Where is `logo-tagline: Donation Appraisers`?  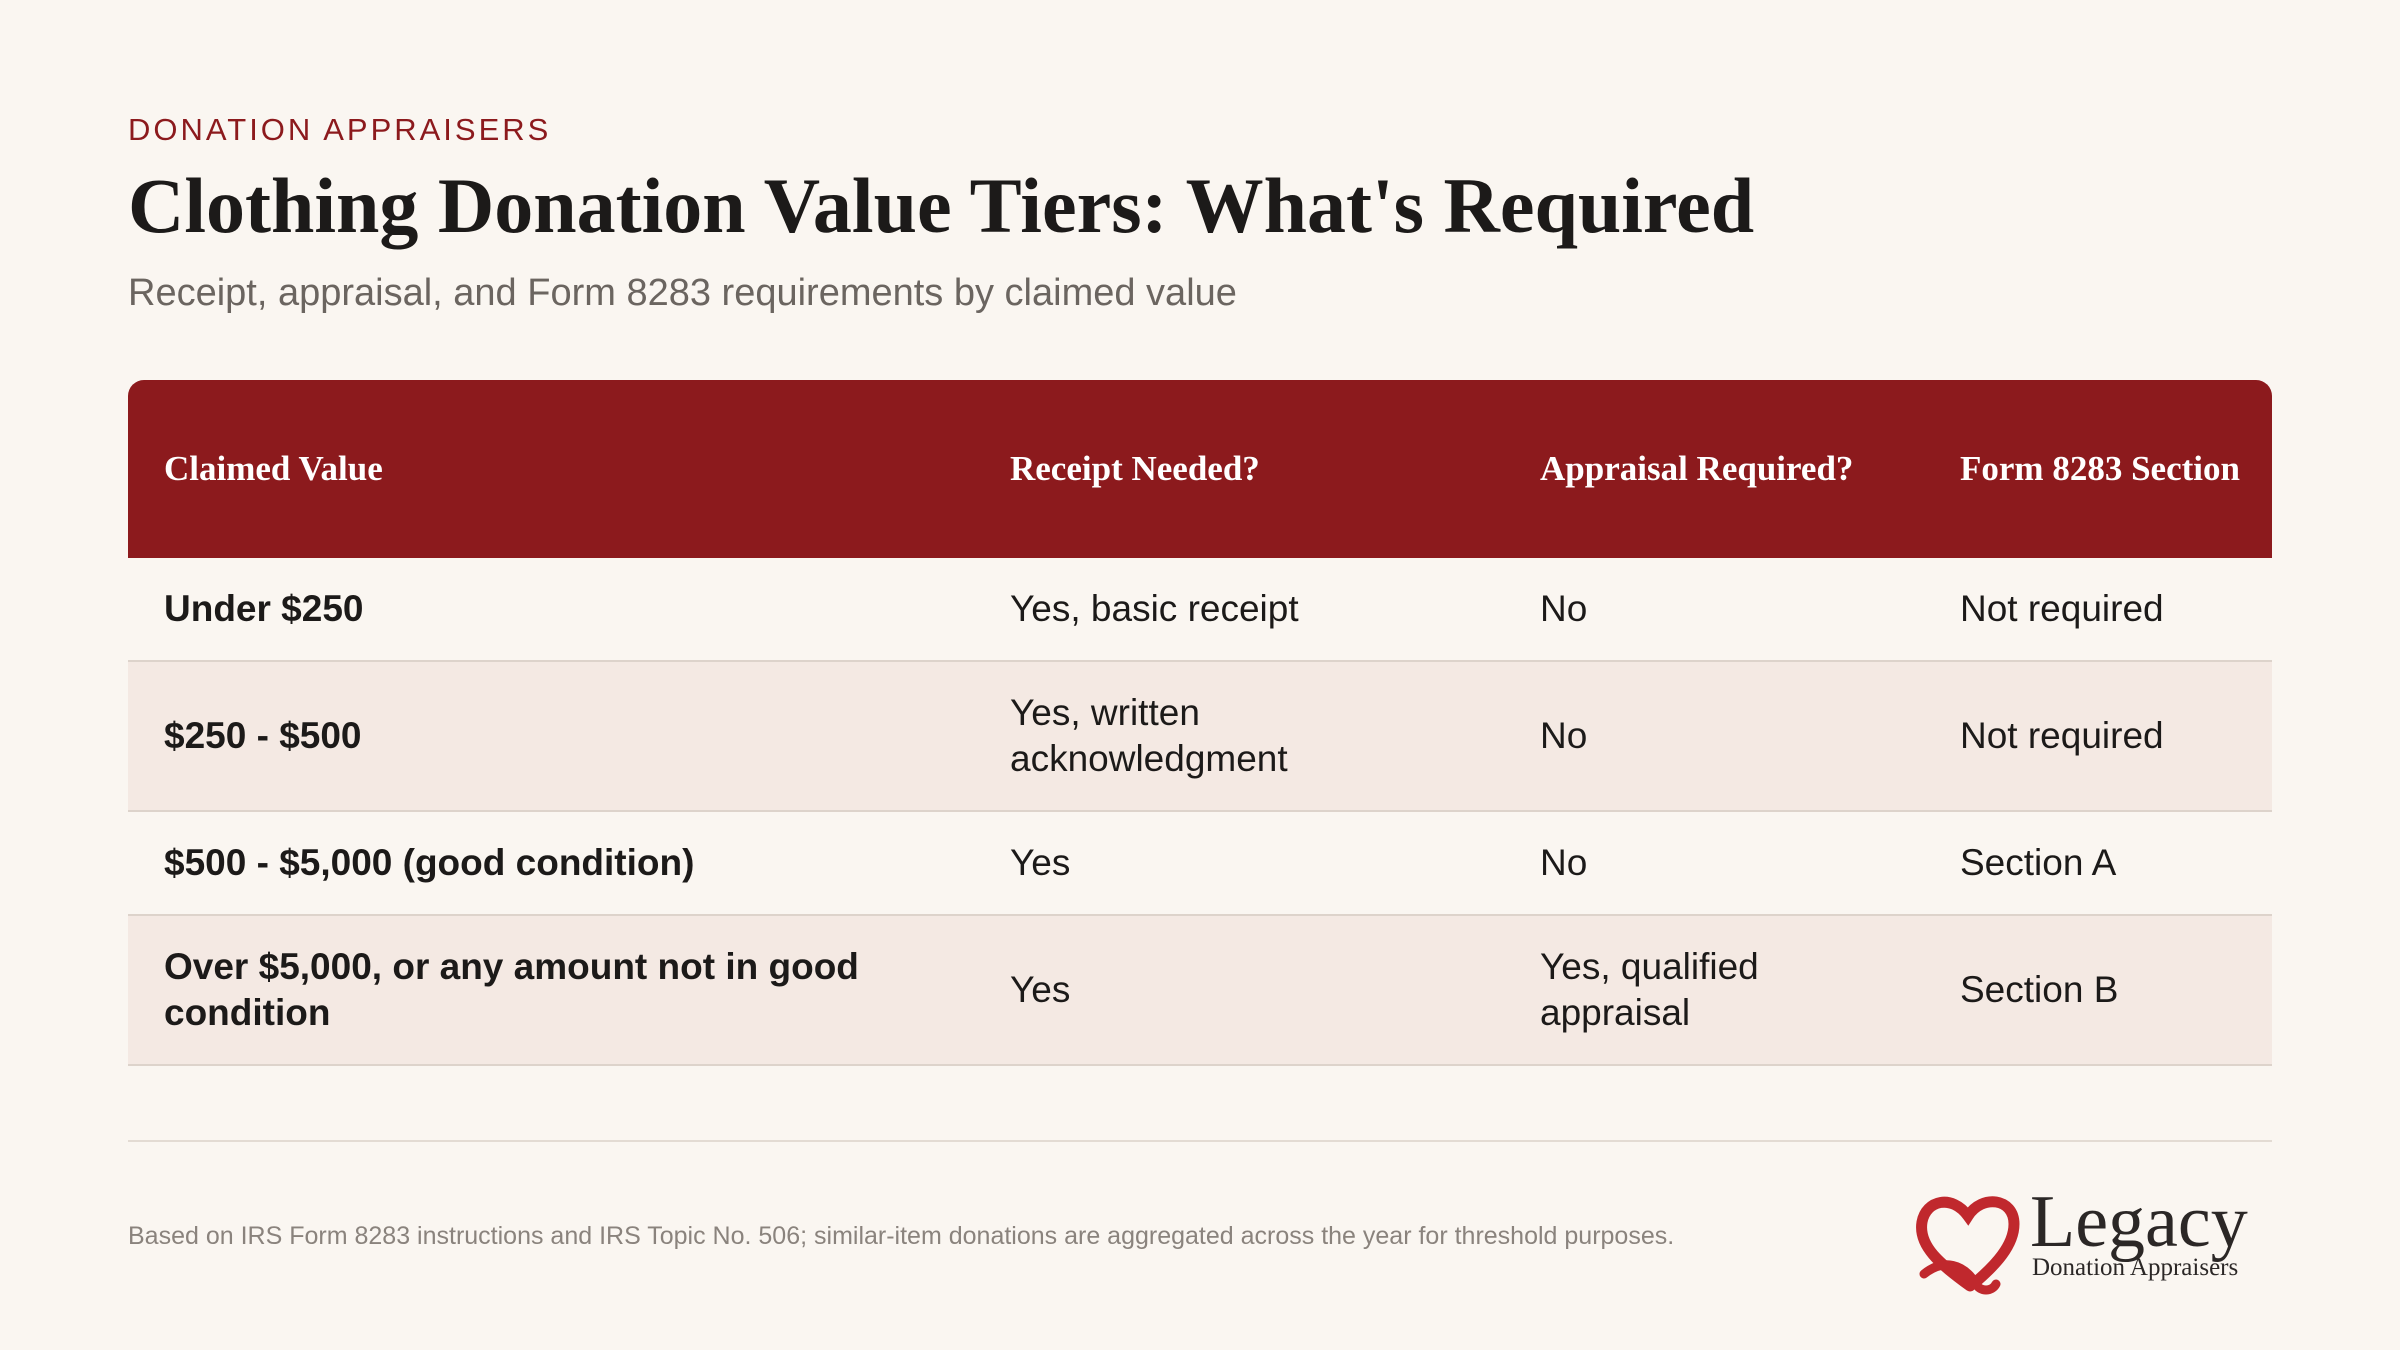
logo-tagline: Donation Appraisers is located at coordinates (2135, 1267).